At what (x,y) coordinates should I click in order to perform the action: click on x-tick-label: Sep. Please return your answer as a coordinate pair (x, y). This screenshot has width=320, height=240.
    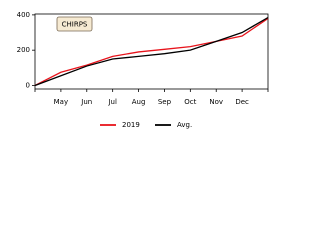
    Looking at the image, I should click on (165, 102).